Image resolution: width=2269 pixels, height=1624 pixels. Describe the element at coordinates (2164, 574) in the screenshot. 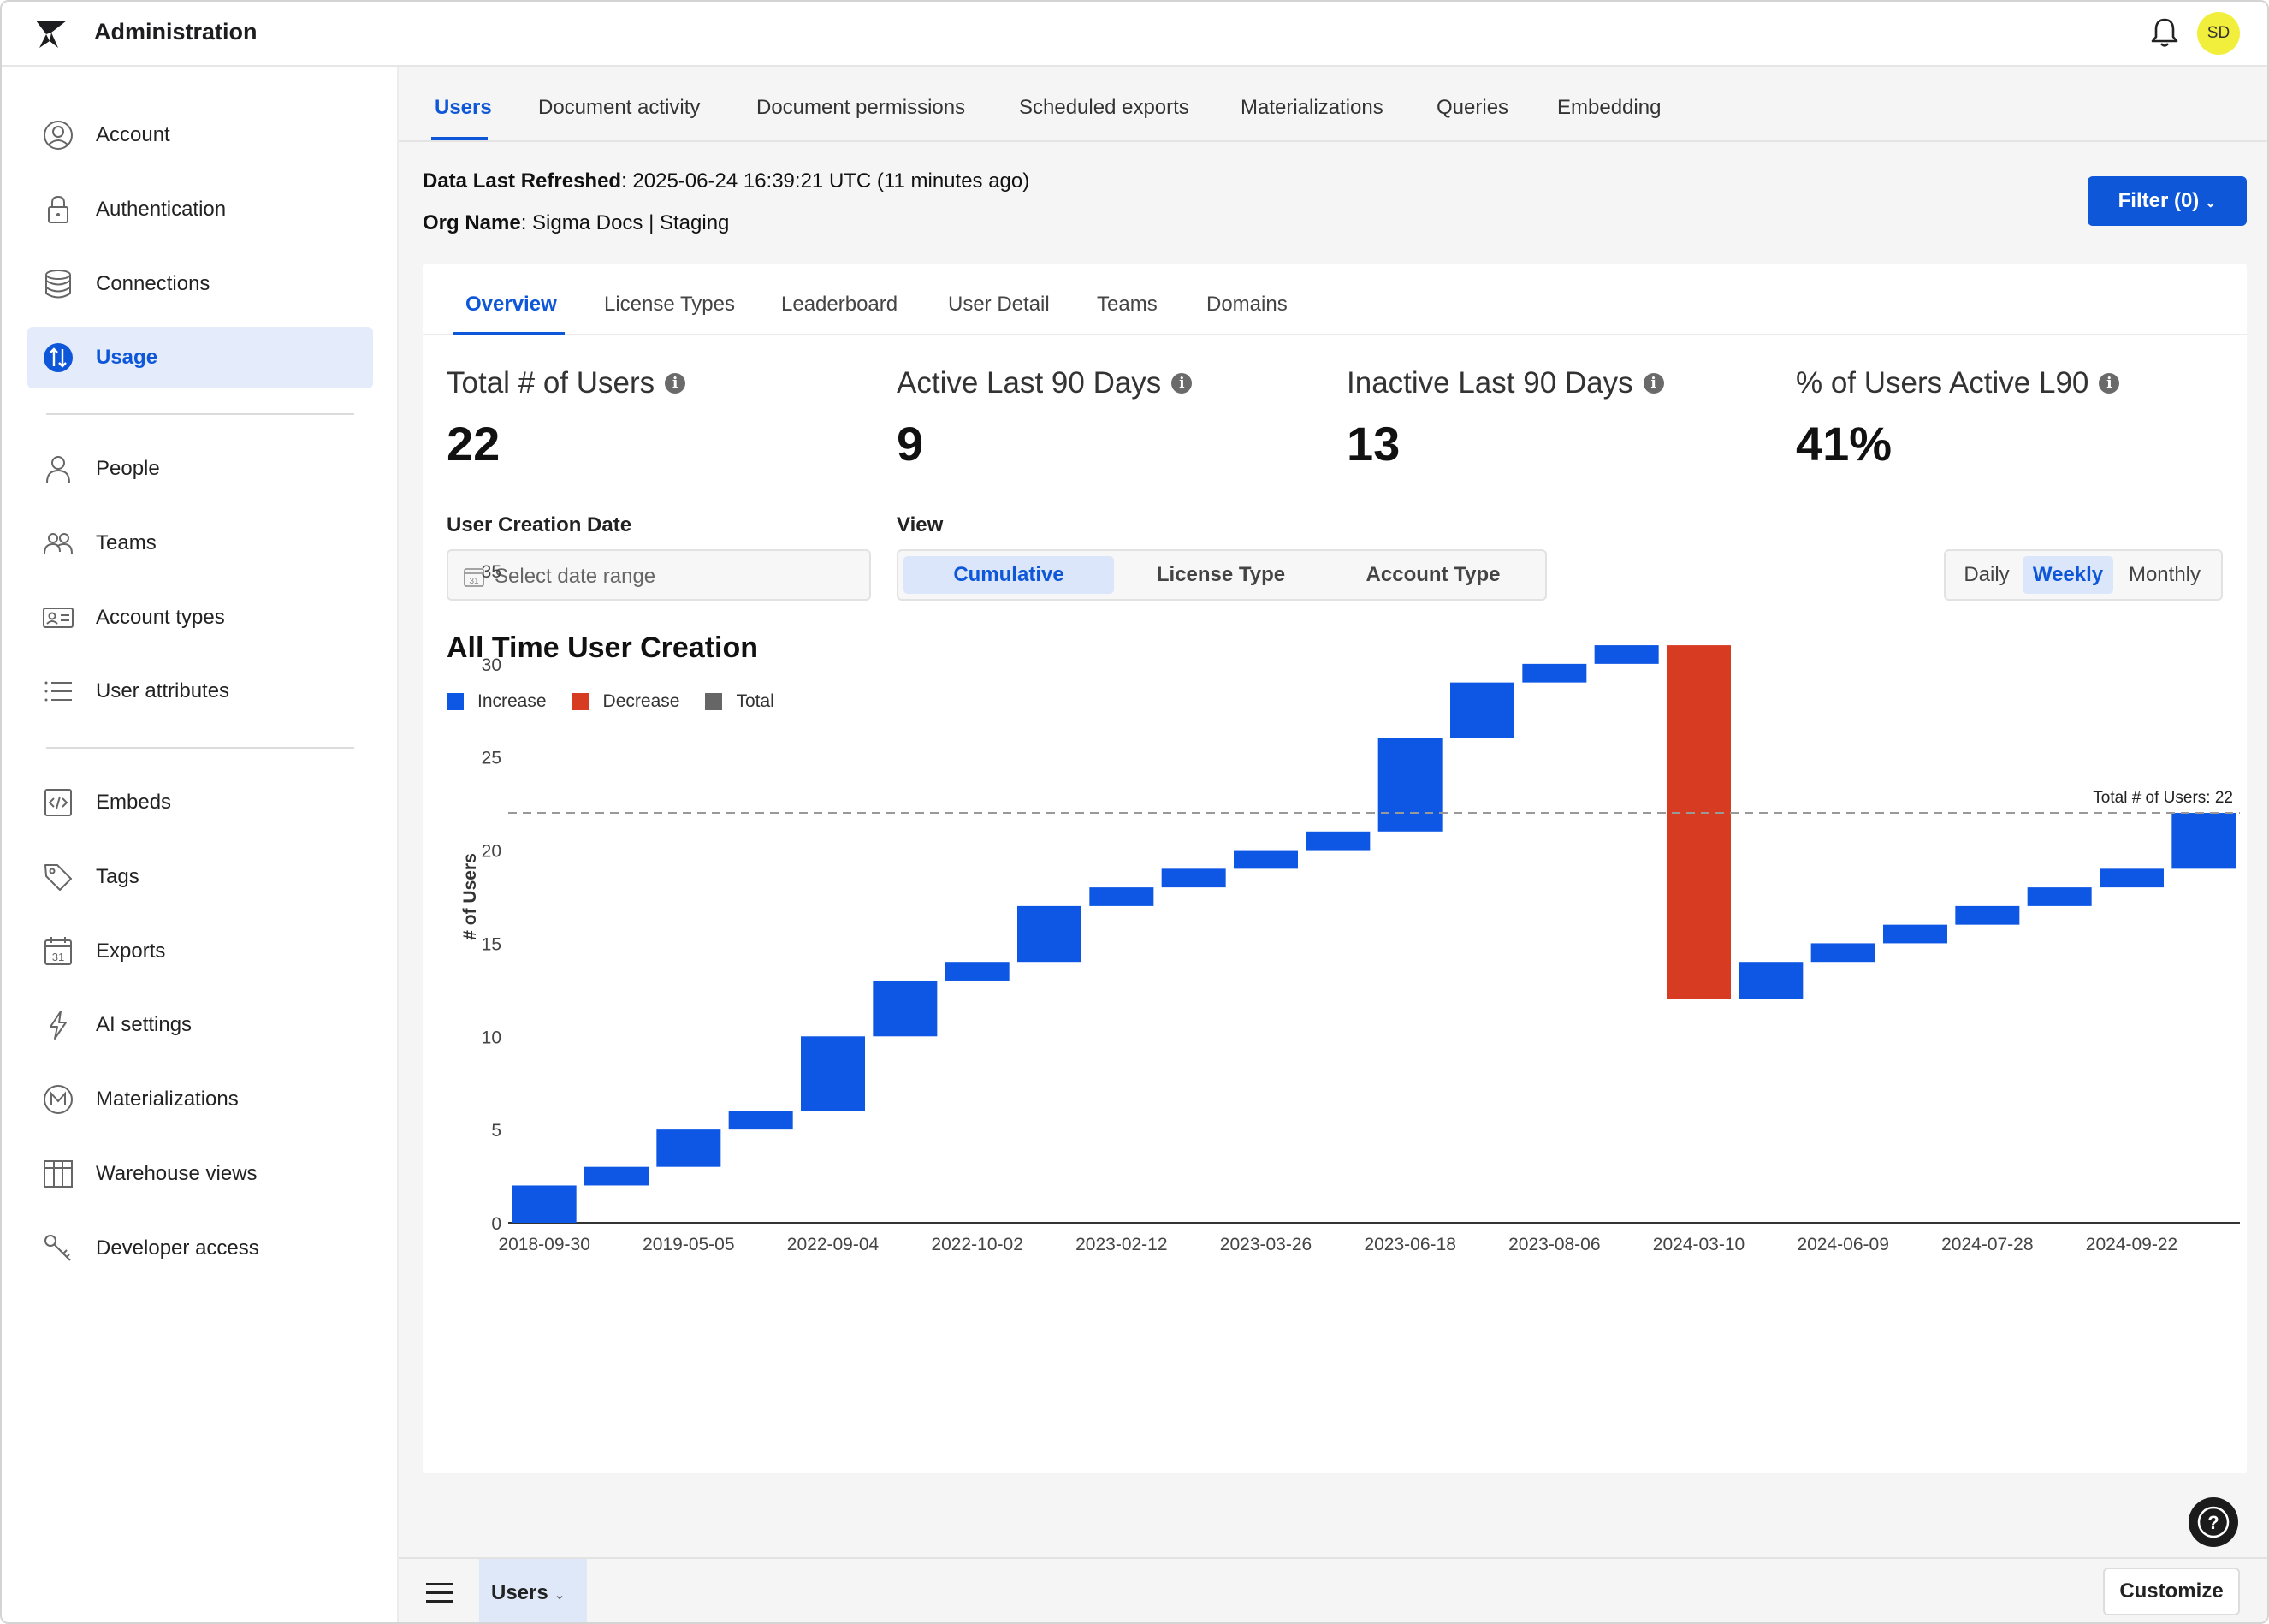

I see `granularity-option-monthly: Monthly` at that location.